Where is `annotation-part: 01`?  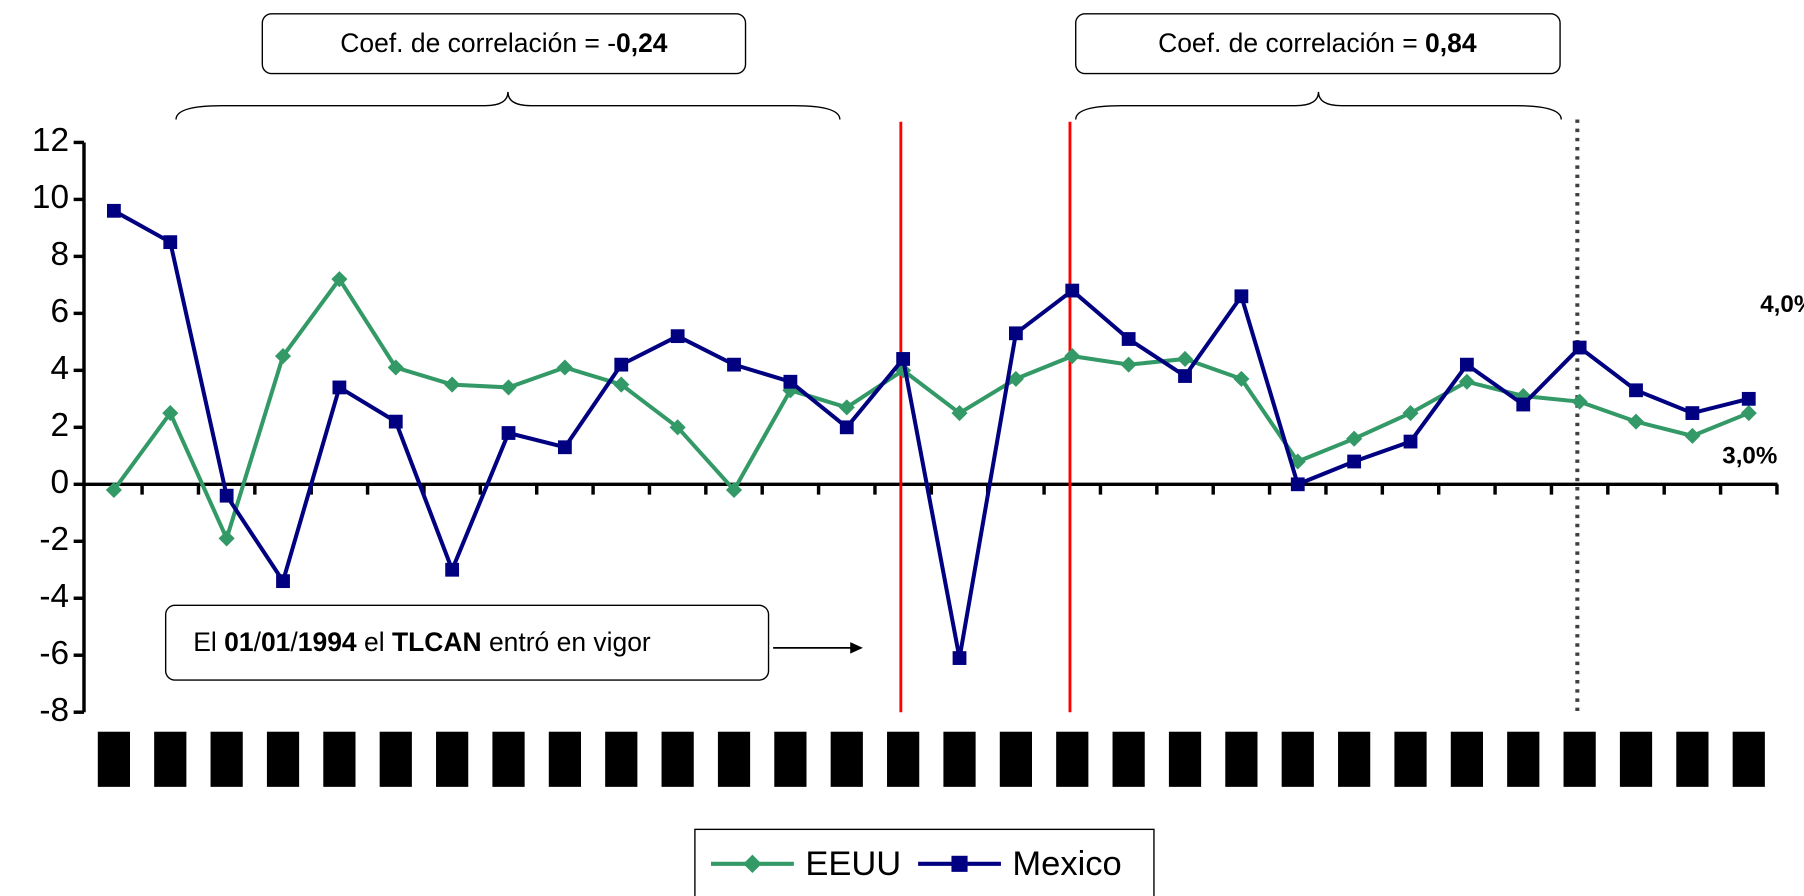
annotation-part: 01 is located at coordinates (275, 642).